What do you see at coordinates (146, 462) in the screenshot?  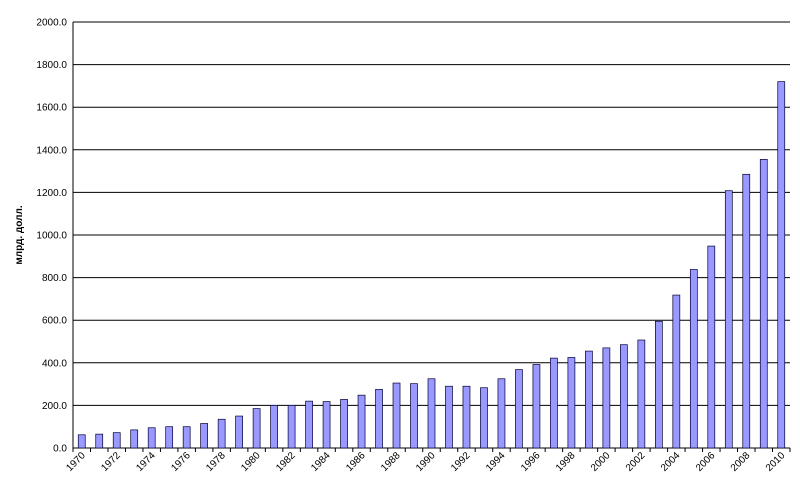 I see `x-tick-label: 1974` at bounding box center [146, 462].